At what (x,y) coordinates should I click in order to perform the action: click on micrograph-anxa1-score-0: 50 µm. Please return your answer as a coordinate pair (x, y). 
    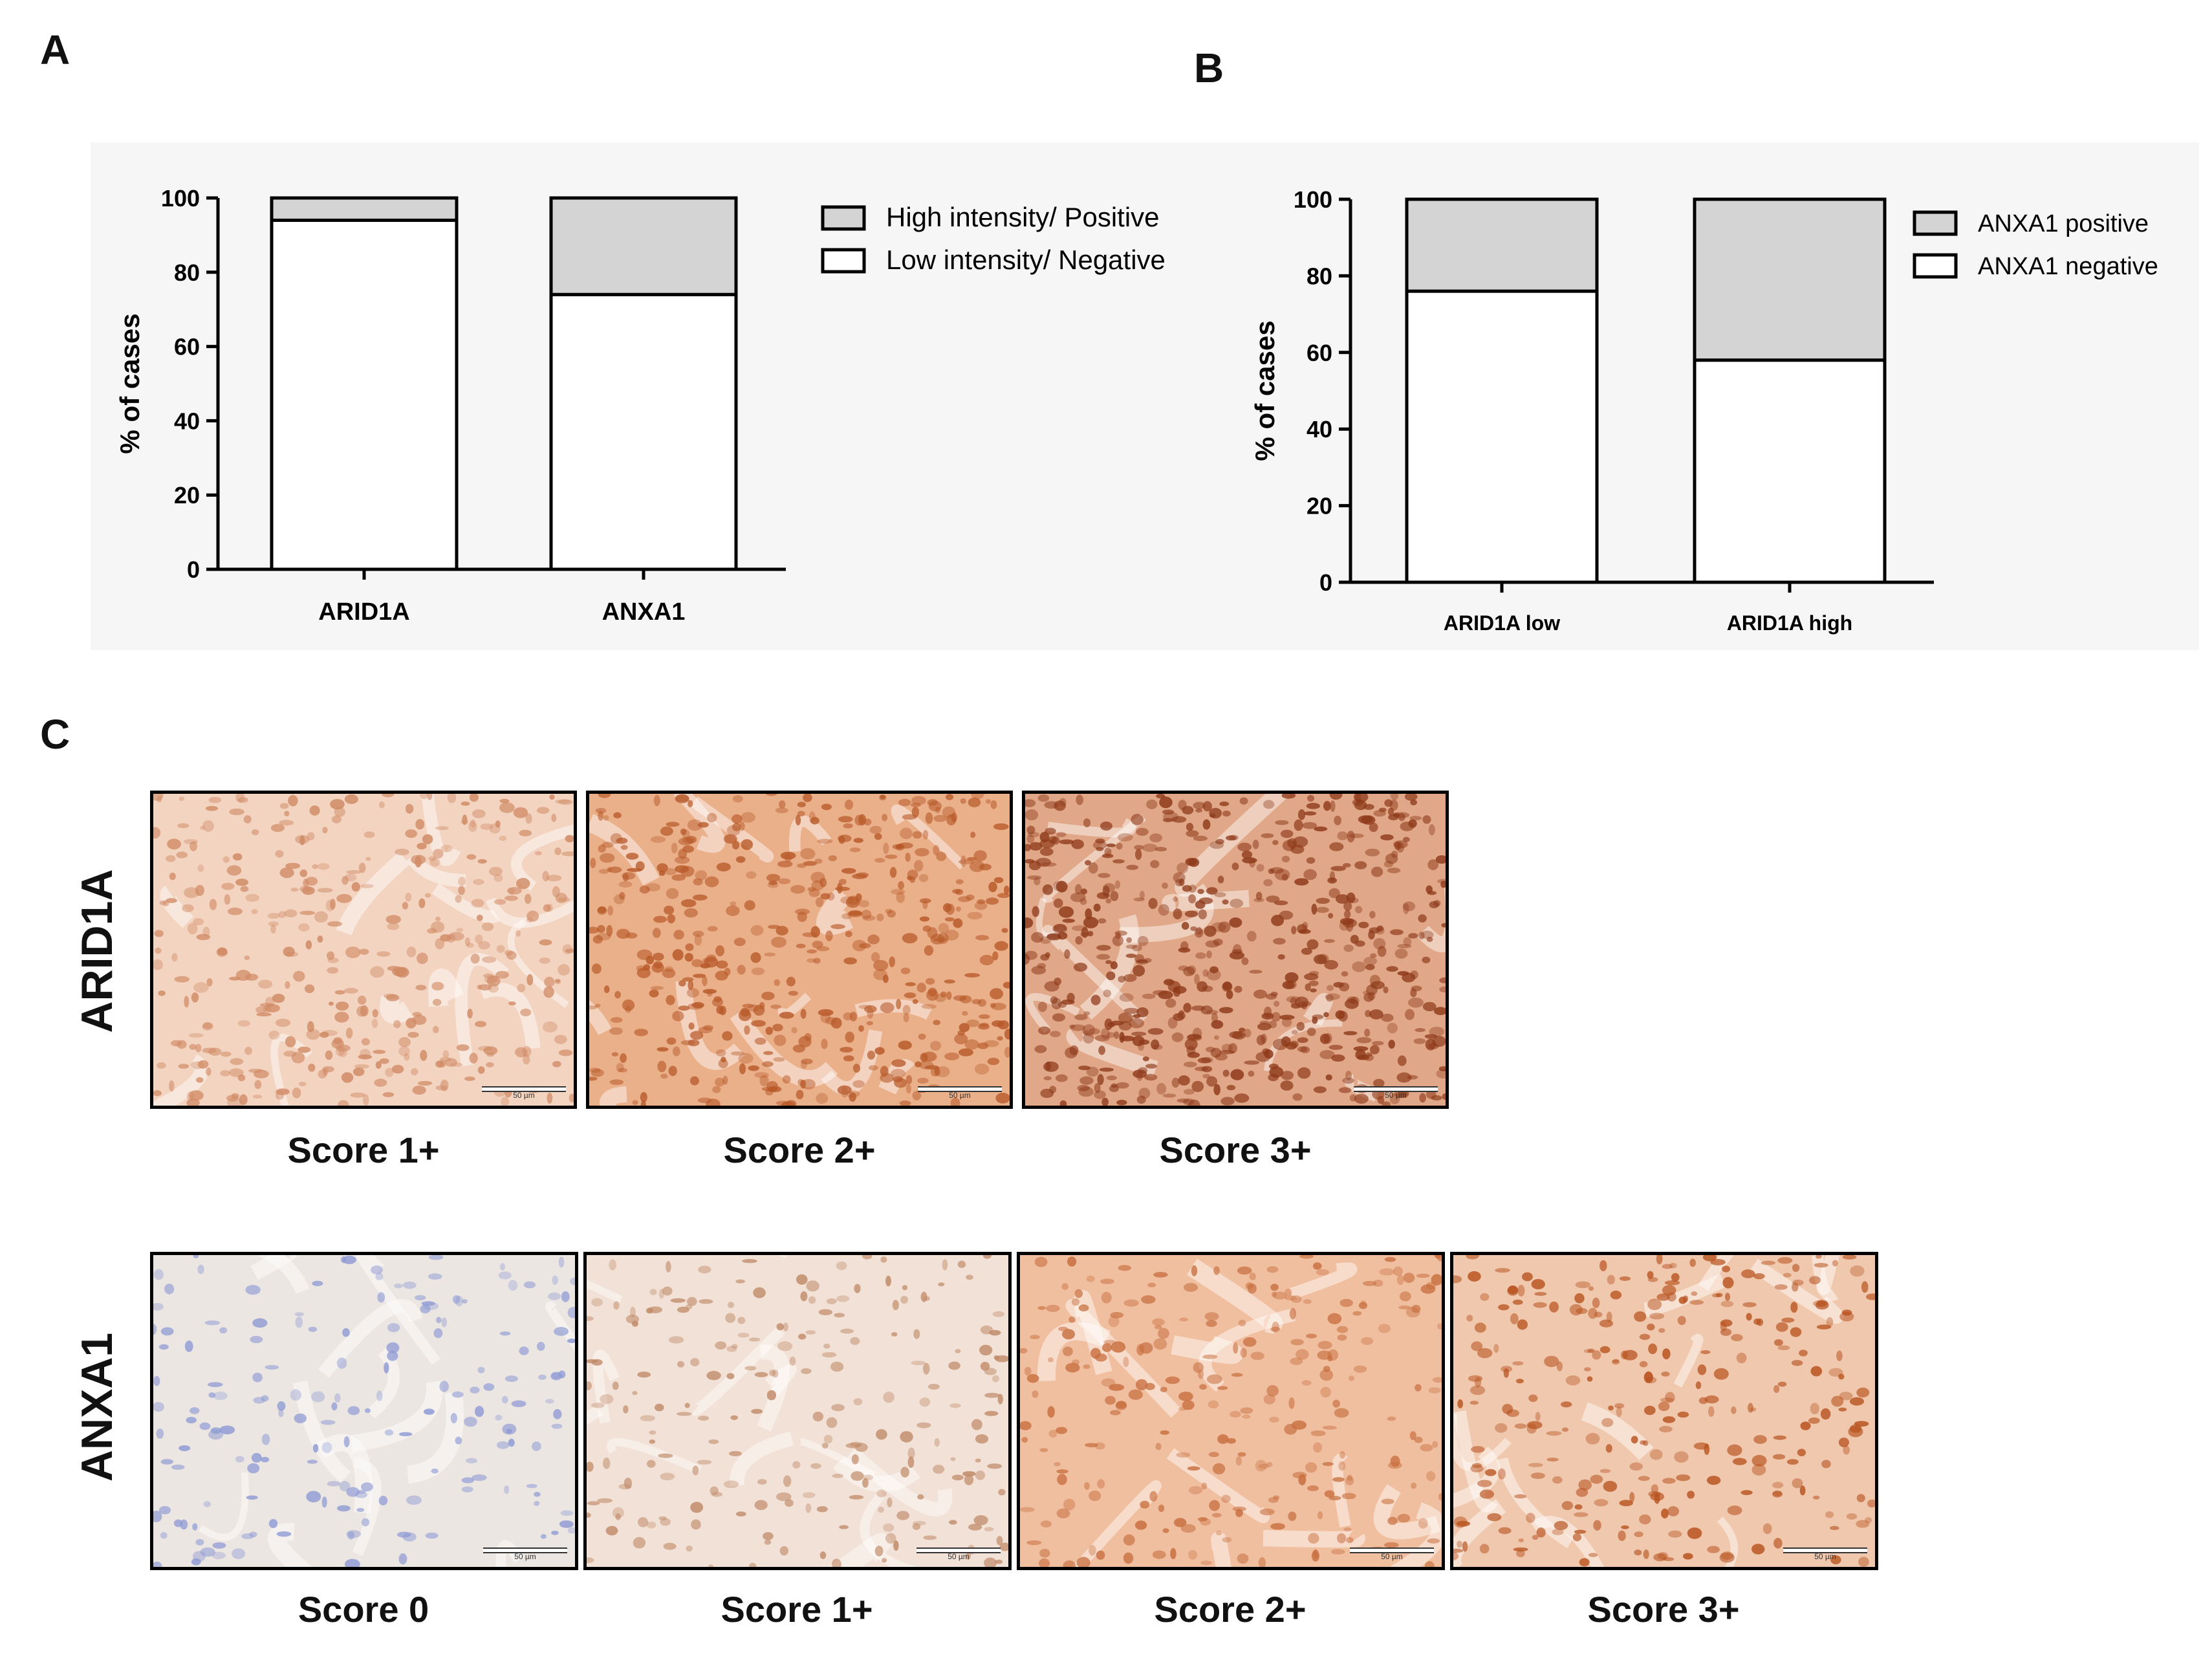
    Looking at the image, I should click on (364, 1411).